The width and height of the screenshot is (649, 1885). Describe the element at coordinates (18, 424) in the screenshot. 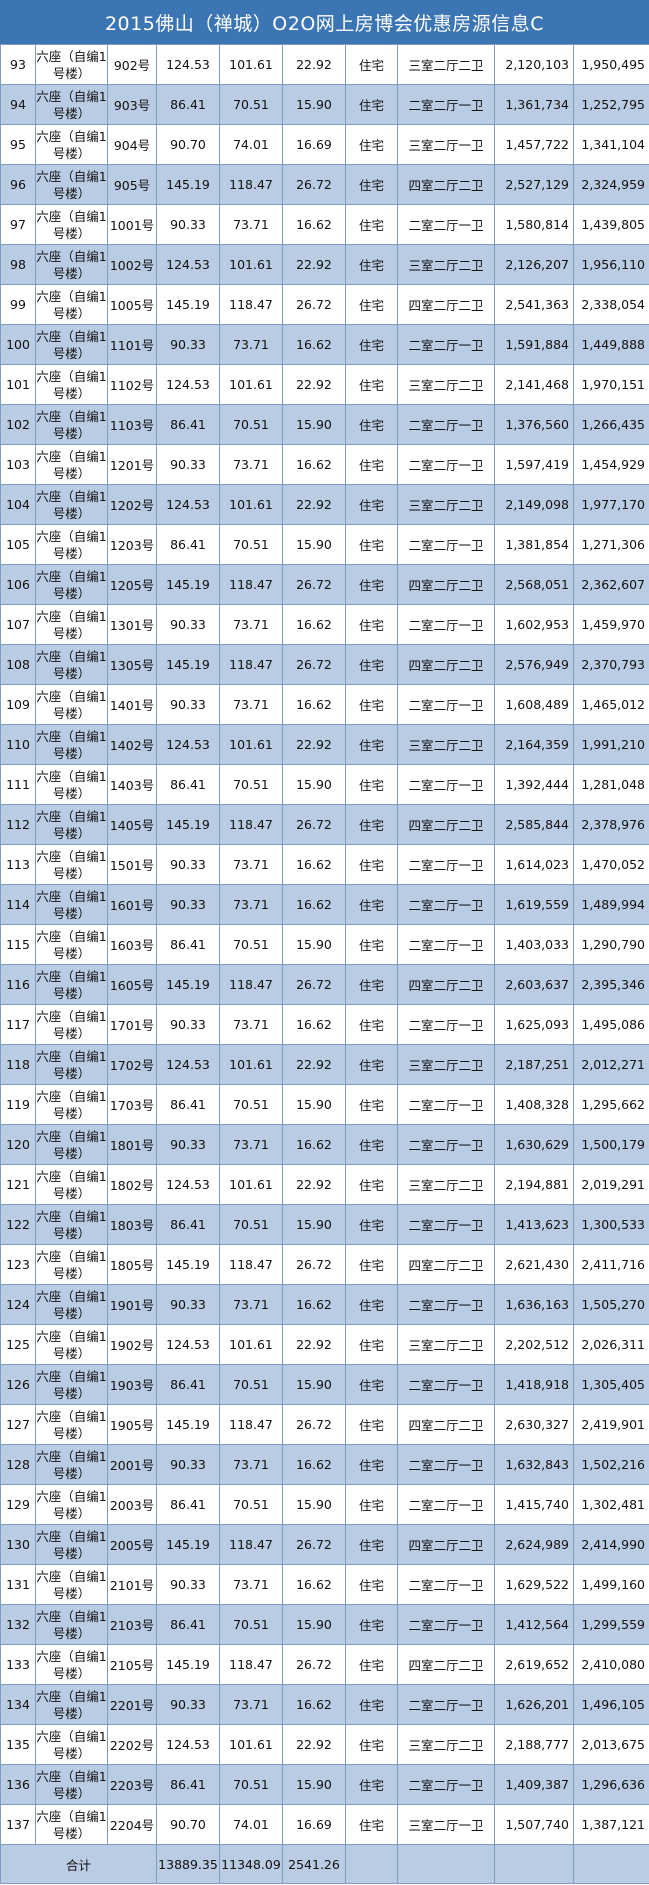

I see `row-number: 102` at that location.